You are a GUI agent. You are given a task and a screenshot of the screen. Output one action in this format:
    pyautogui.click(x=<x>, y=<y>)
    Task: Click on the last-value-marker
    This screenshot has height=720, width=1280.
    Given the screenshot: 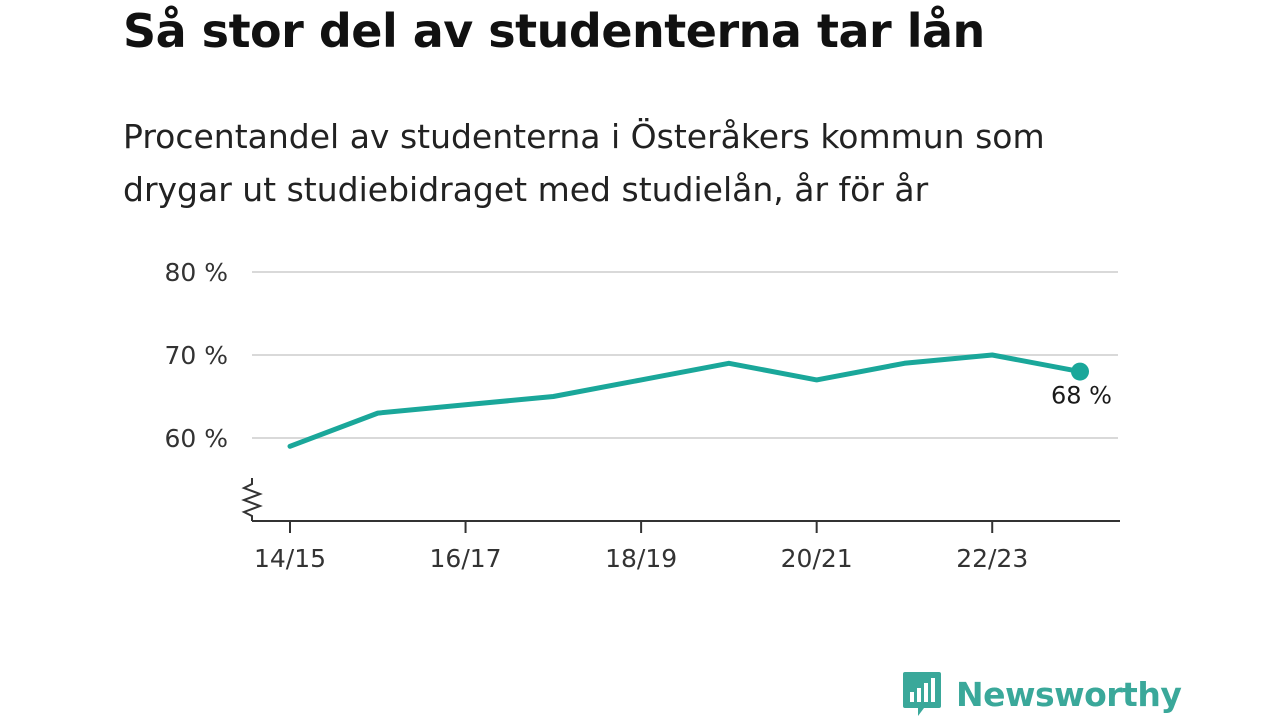 What is the action you would take?
    pyautogui.click(x=1080, y=371)
    